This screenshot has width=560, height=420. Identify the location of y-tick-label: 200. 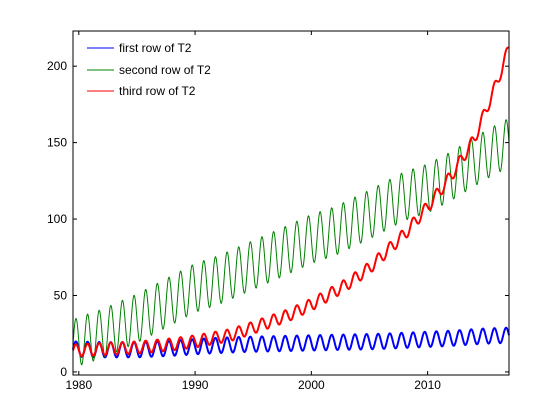
(57, 66).